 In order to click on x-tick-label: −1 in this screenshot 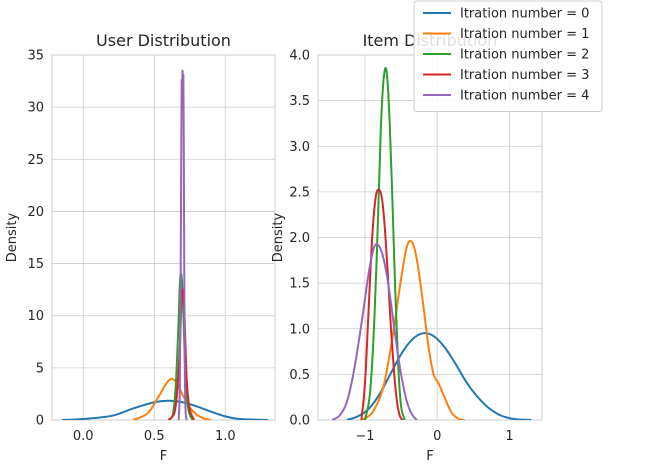, I will do `click(364, 436)`.